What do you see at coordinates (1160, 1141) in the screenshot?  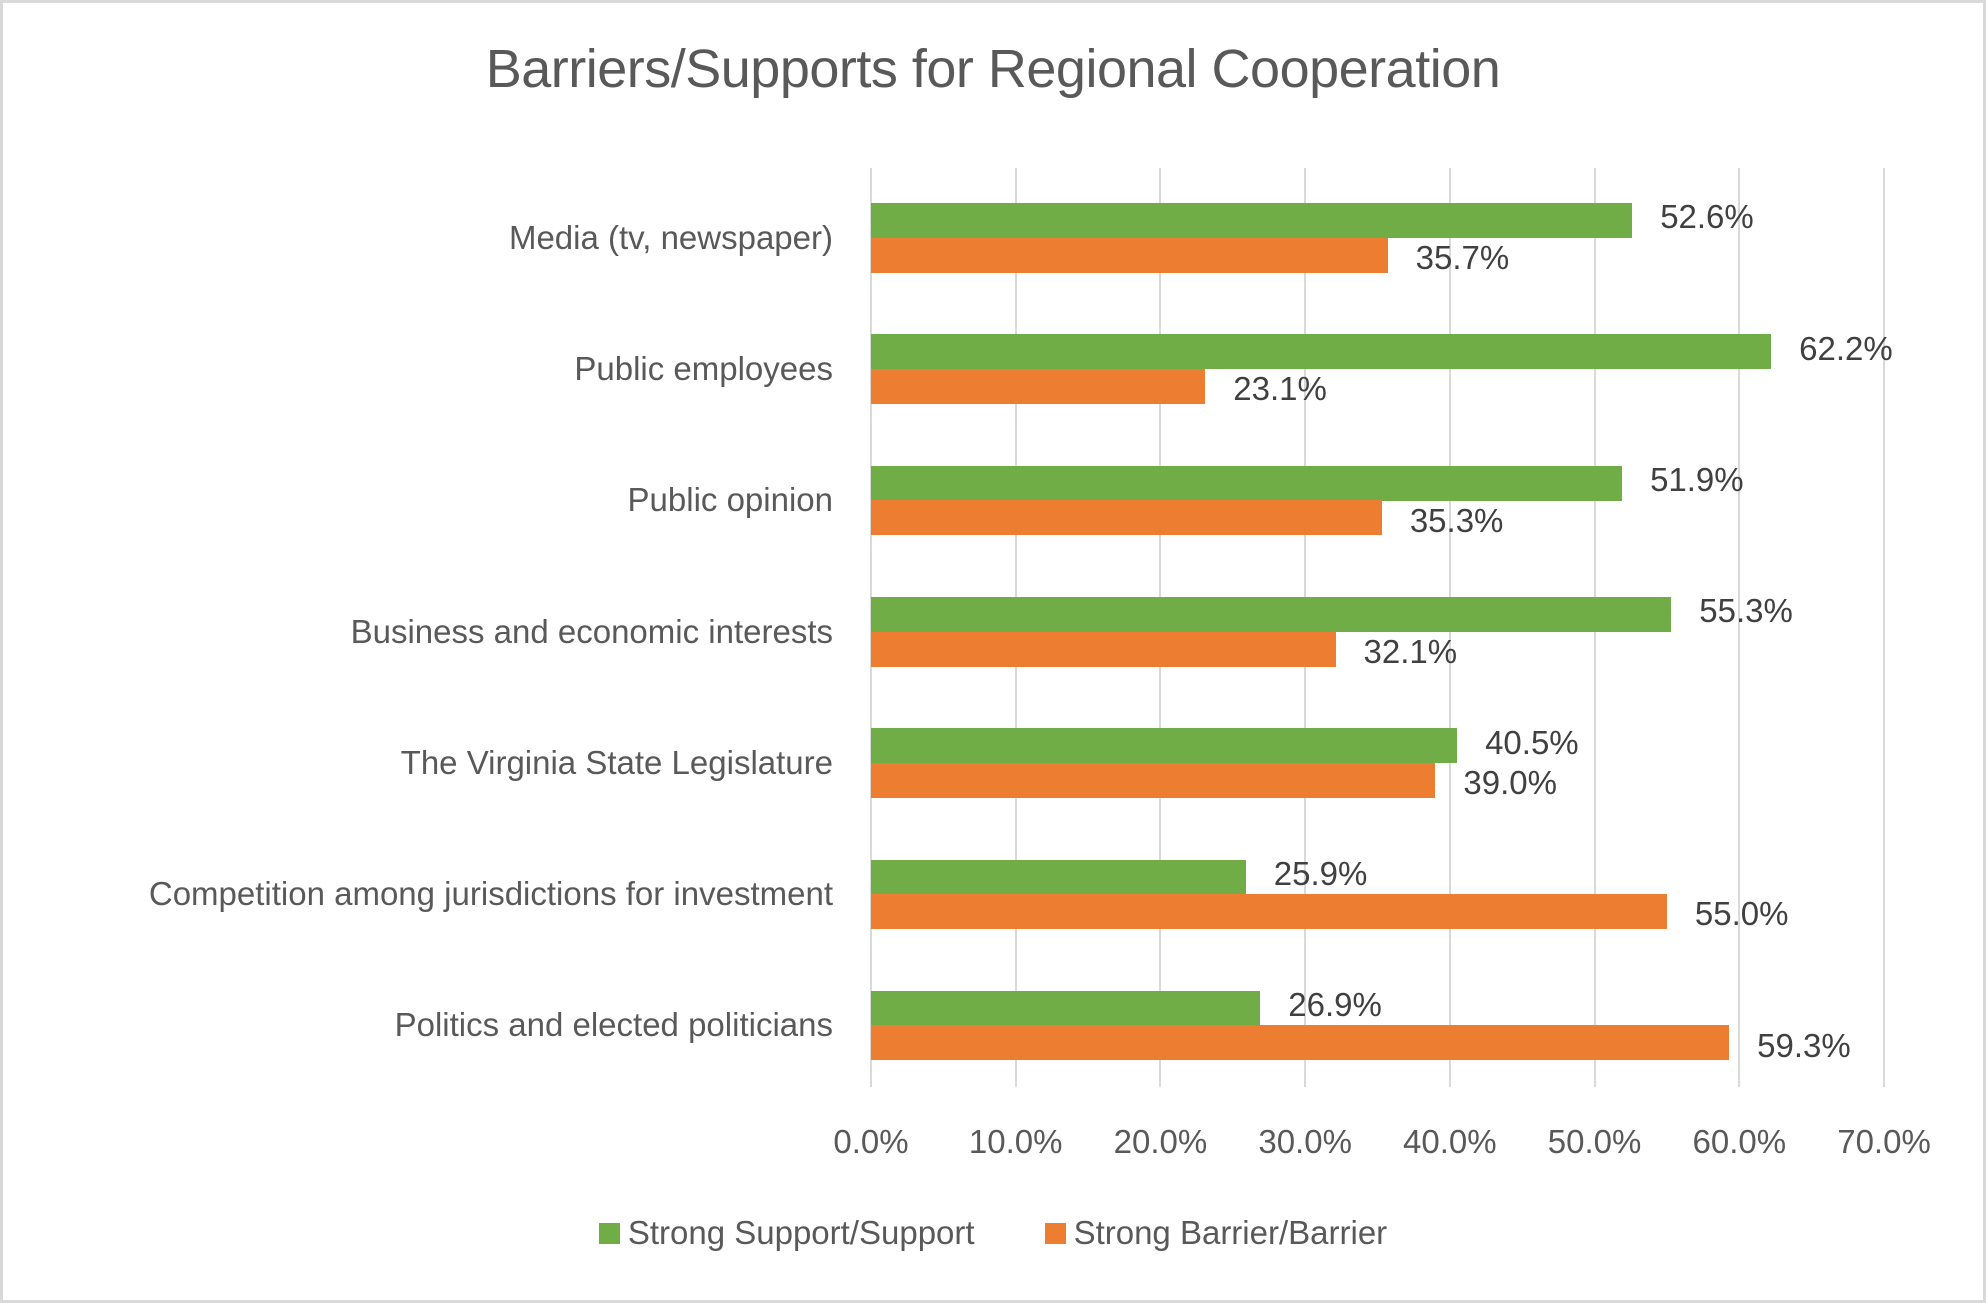 I see `x-tick-label: 20.0%` at bounding box center [1160, 1141].